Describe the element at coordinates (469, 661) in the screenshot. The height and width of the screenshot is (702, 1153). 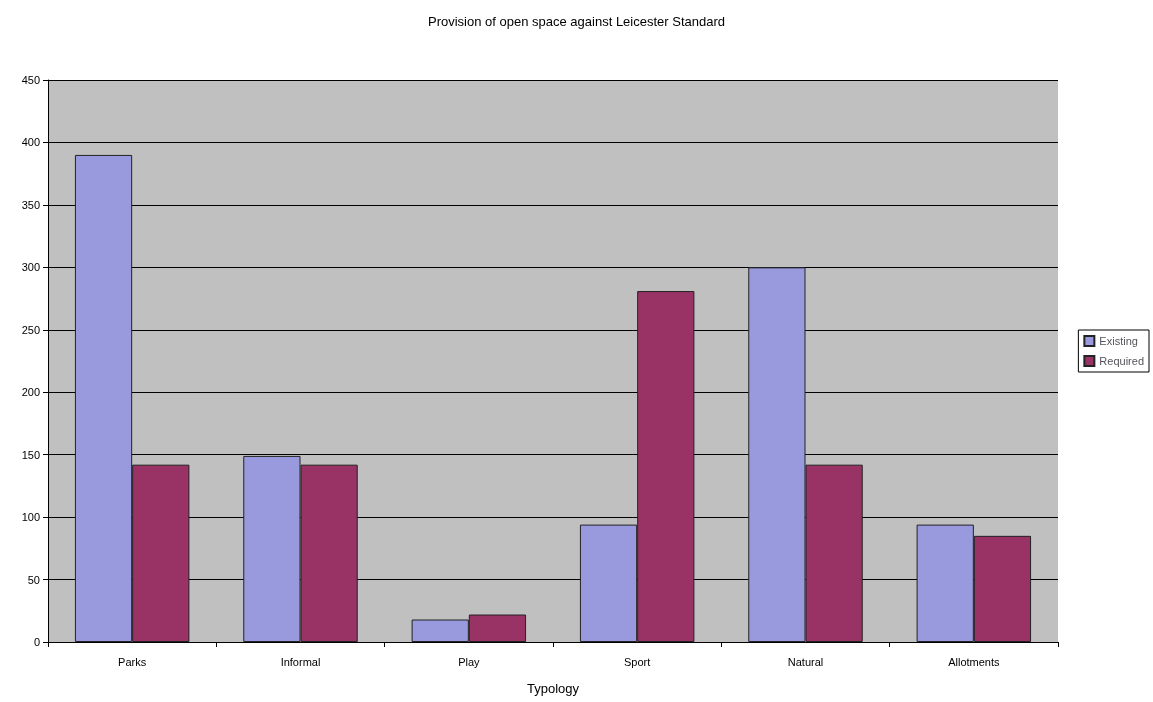
I see `x-tick-label: Play` at that location.